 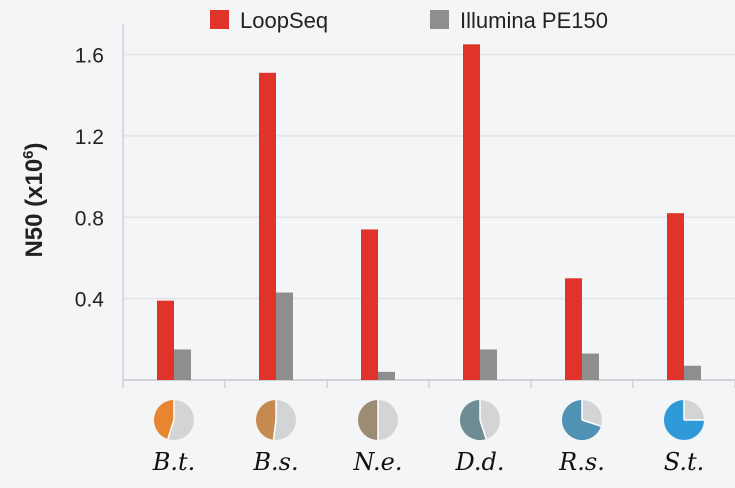 I want to click on y-tick-label: 0.4, so click(x=90, y=300).